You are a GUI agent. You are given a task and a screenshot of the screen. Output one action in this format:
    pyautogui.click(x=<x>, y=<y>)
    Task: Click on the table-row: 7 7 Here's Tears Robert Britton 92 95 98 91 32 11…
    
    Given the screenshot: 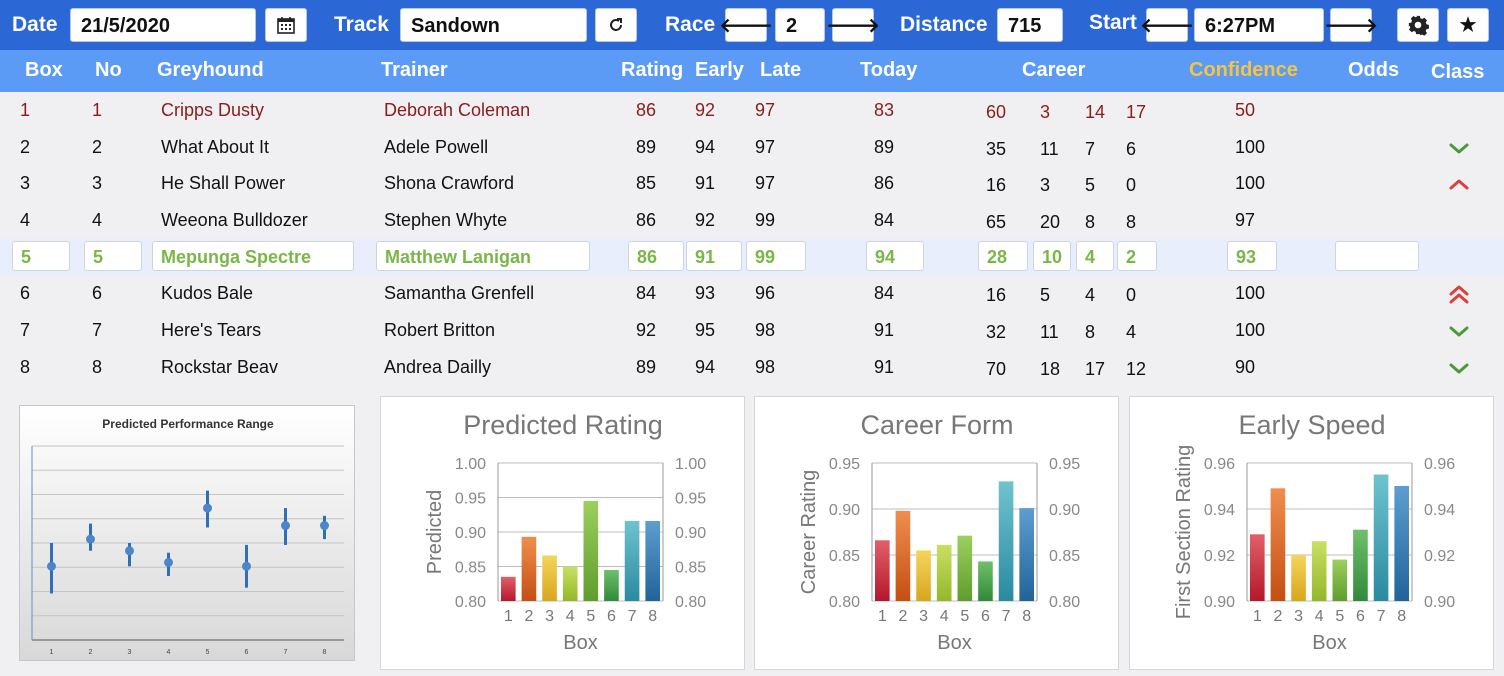 What is the action you would take?
    pyautogui.click(x=752, y=330)
    